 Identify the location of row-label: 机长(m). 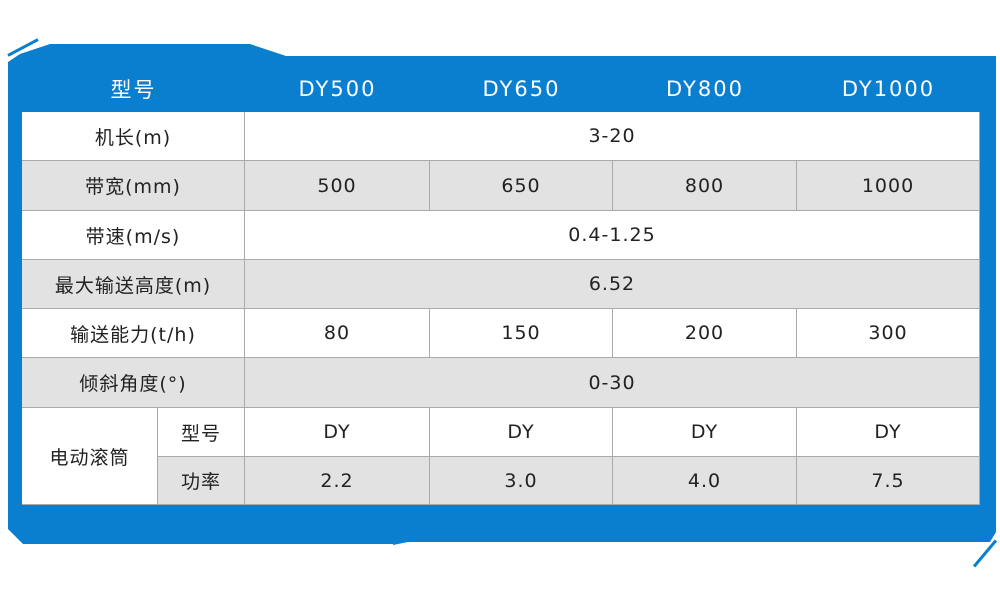
(133, 136).